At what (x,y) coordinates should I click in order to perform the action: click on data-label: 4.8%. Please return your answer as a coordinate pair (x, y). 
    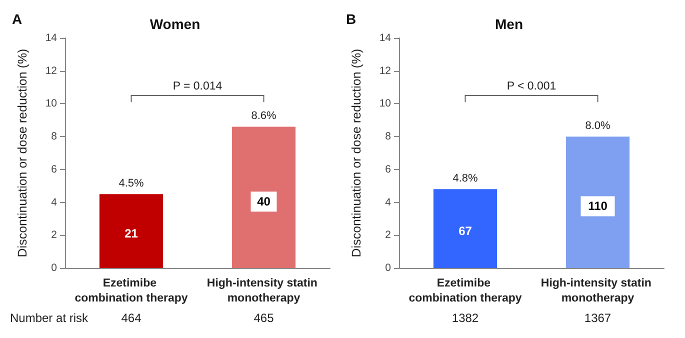
    Looking at the image, I should click on (465, 178).